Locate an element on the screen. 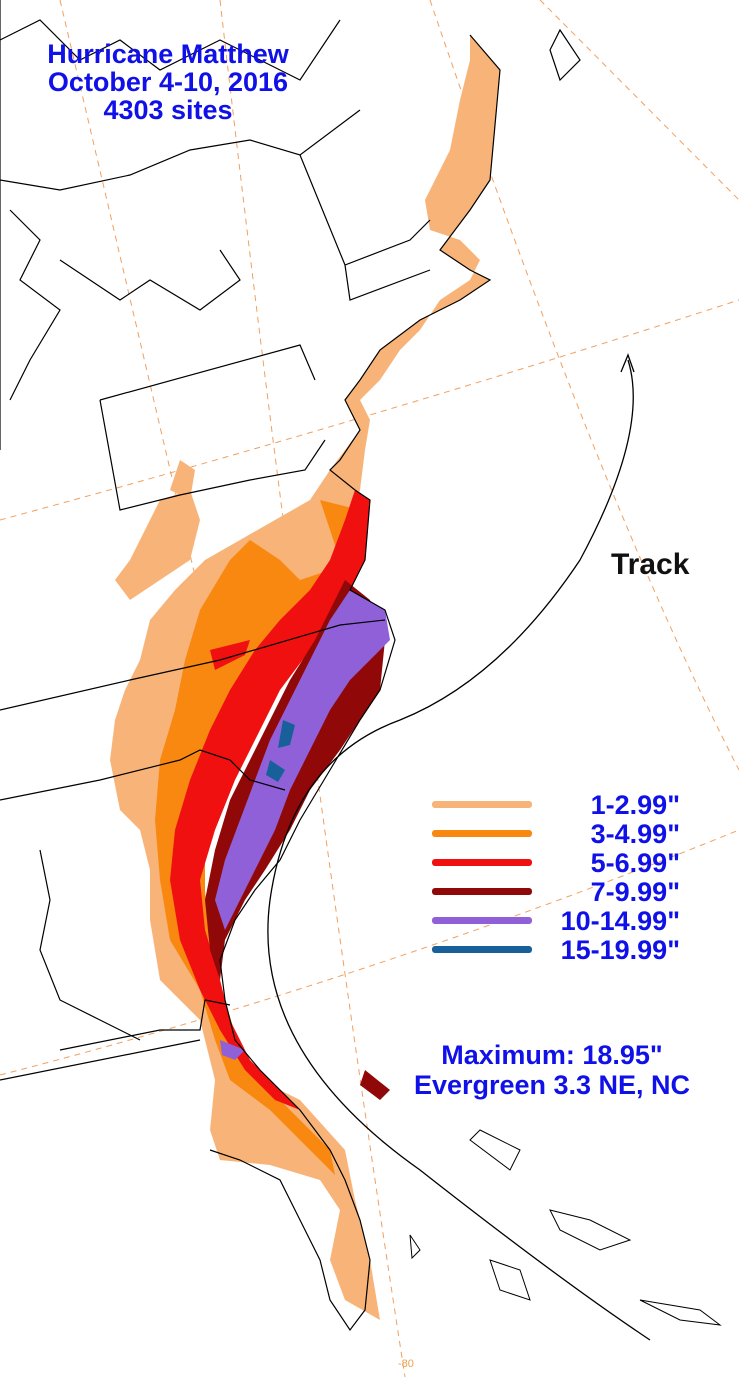  legend-label: 3-4.99" is located at coordinates (635, 834).